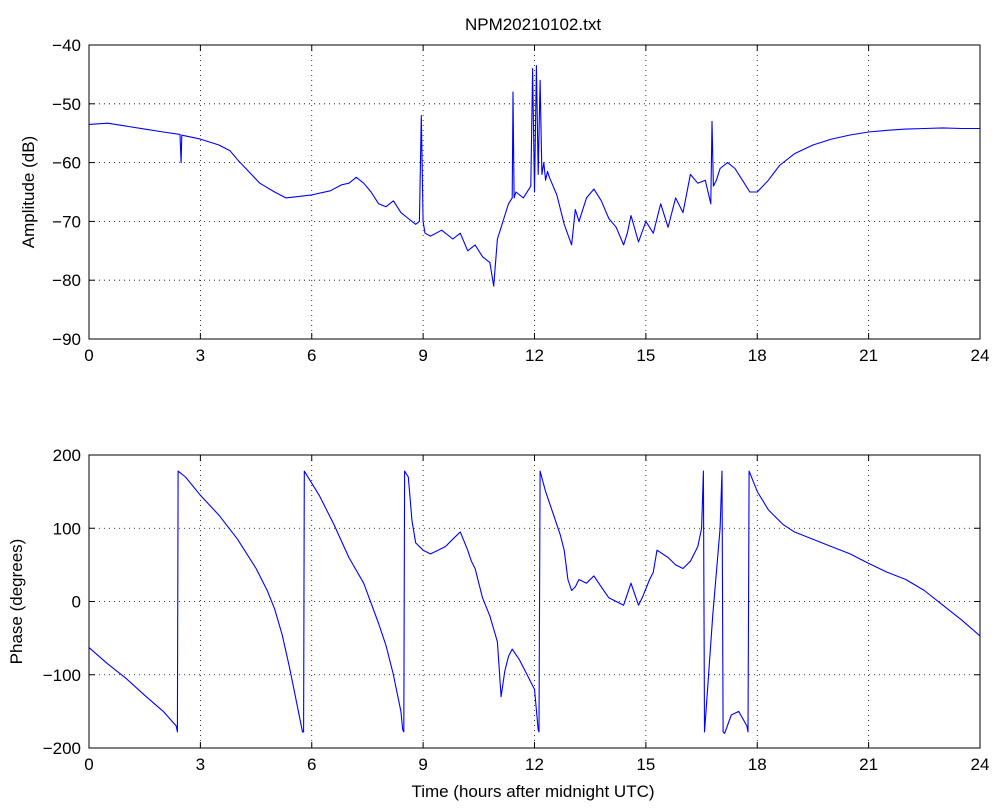 The height and width of the screenshot is (811, 998). Describe the element at coordinates (66, 280) in the screenshot. I see `y-tick-label: −80` at that location.